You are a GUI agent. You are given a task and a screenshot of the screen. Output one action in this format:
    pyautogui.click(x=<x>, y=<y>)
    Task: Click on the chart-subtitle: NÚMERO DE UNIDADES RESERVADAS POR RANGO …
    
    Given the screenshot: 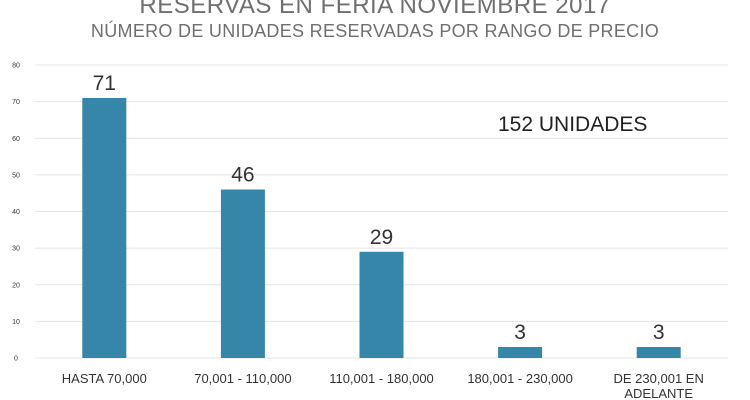 What is the action you would take?
    pyautogui.click(x=375, y=31)
    